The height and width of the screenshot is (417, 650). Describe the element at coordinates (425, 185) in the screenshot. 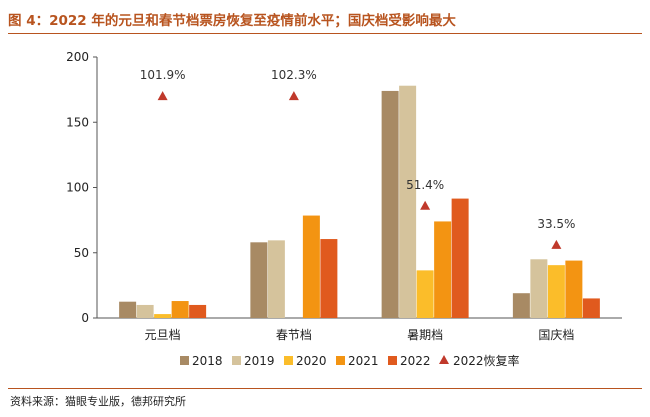

I see `recovery-label: 51.4%` at that location.